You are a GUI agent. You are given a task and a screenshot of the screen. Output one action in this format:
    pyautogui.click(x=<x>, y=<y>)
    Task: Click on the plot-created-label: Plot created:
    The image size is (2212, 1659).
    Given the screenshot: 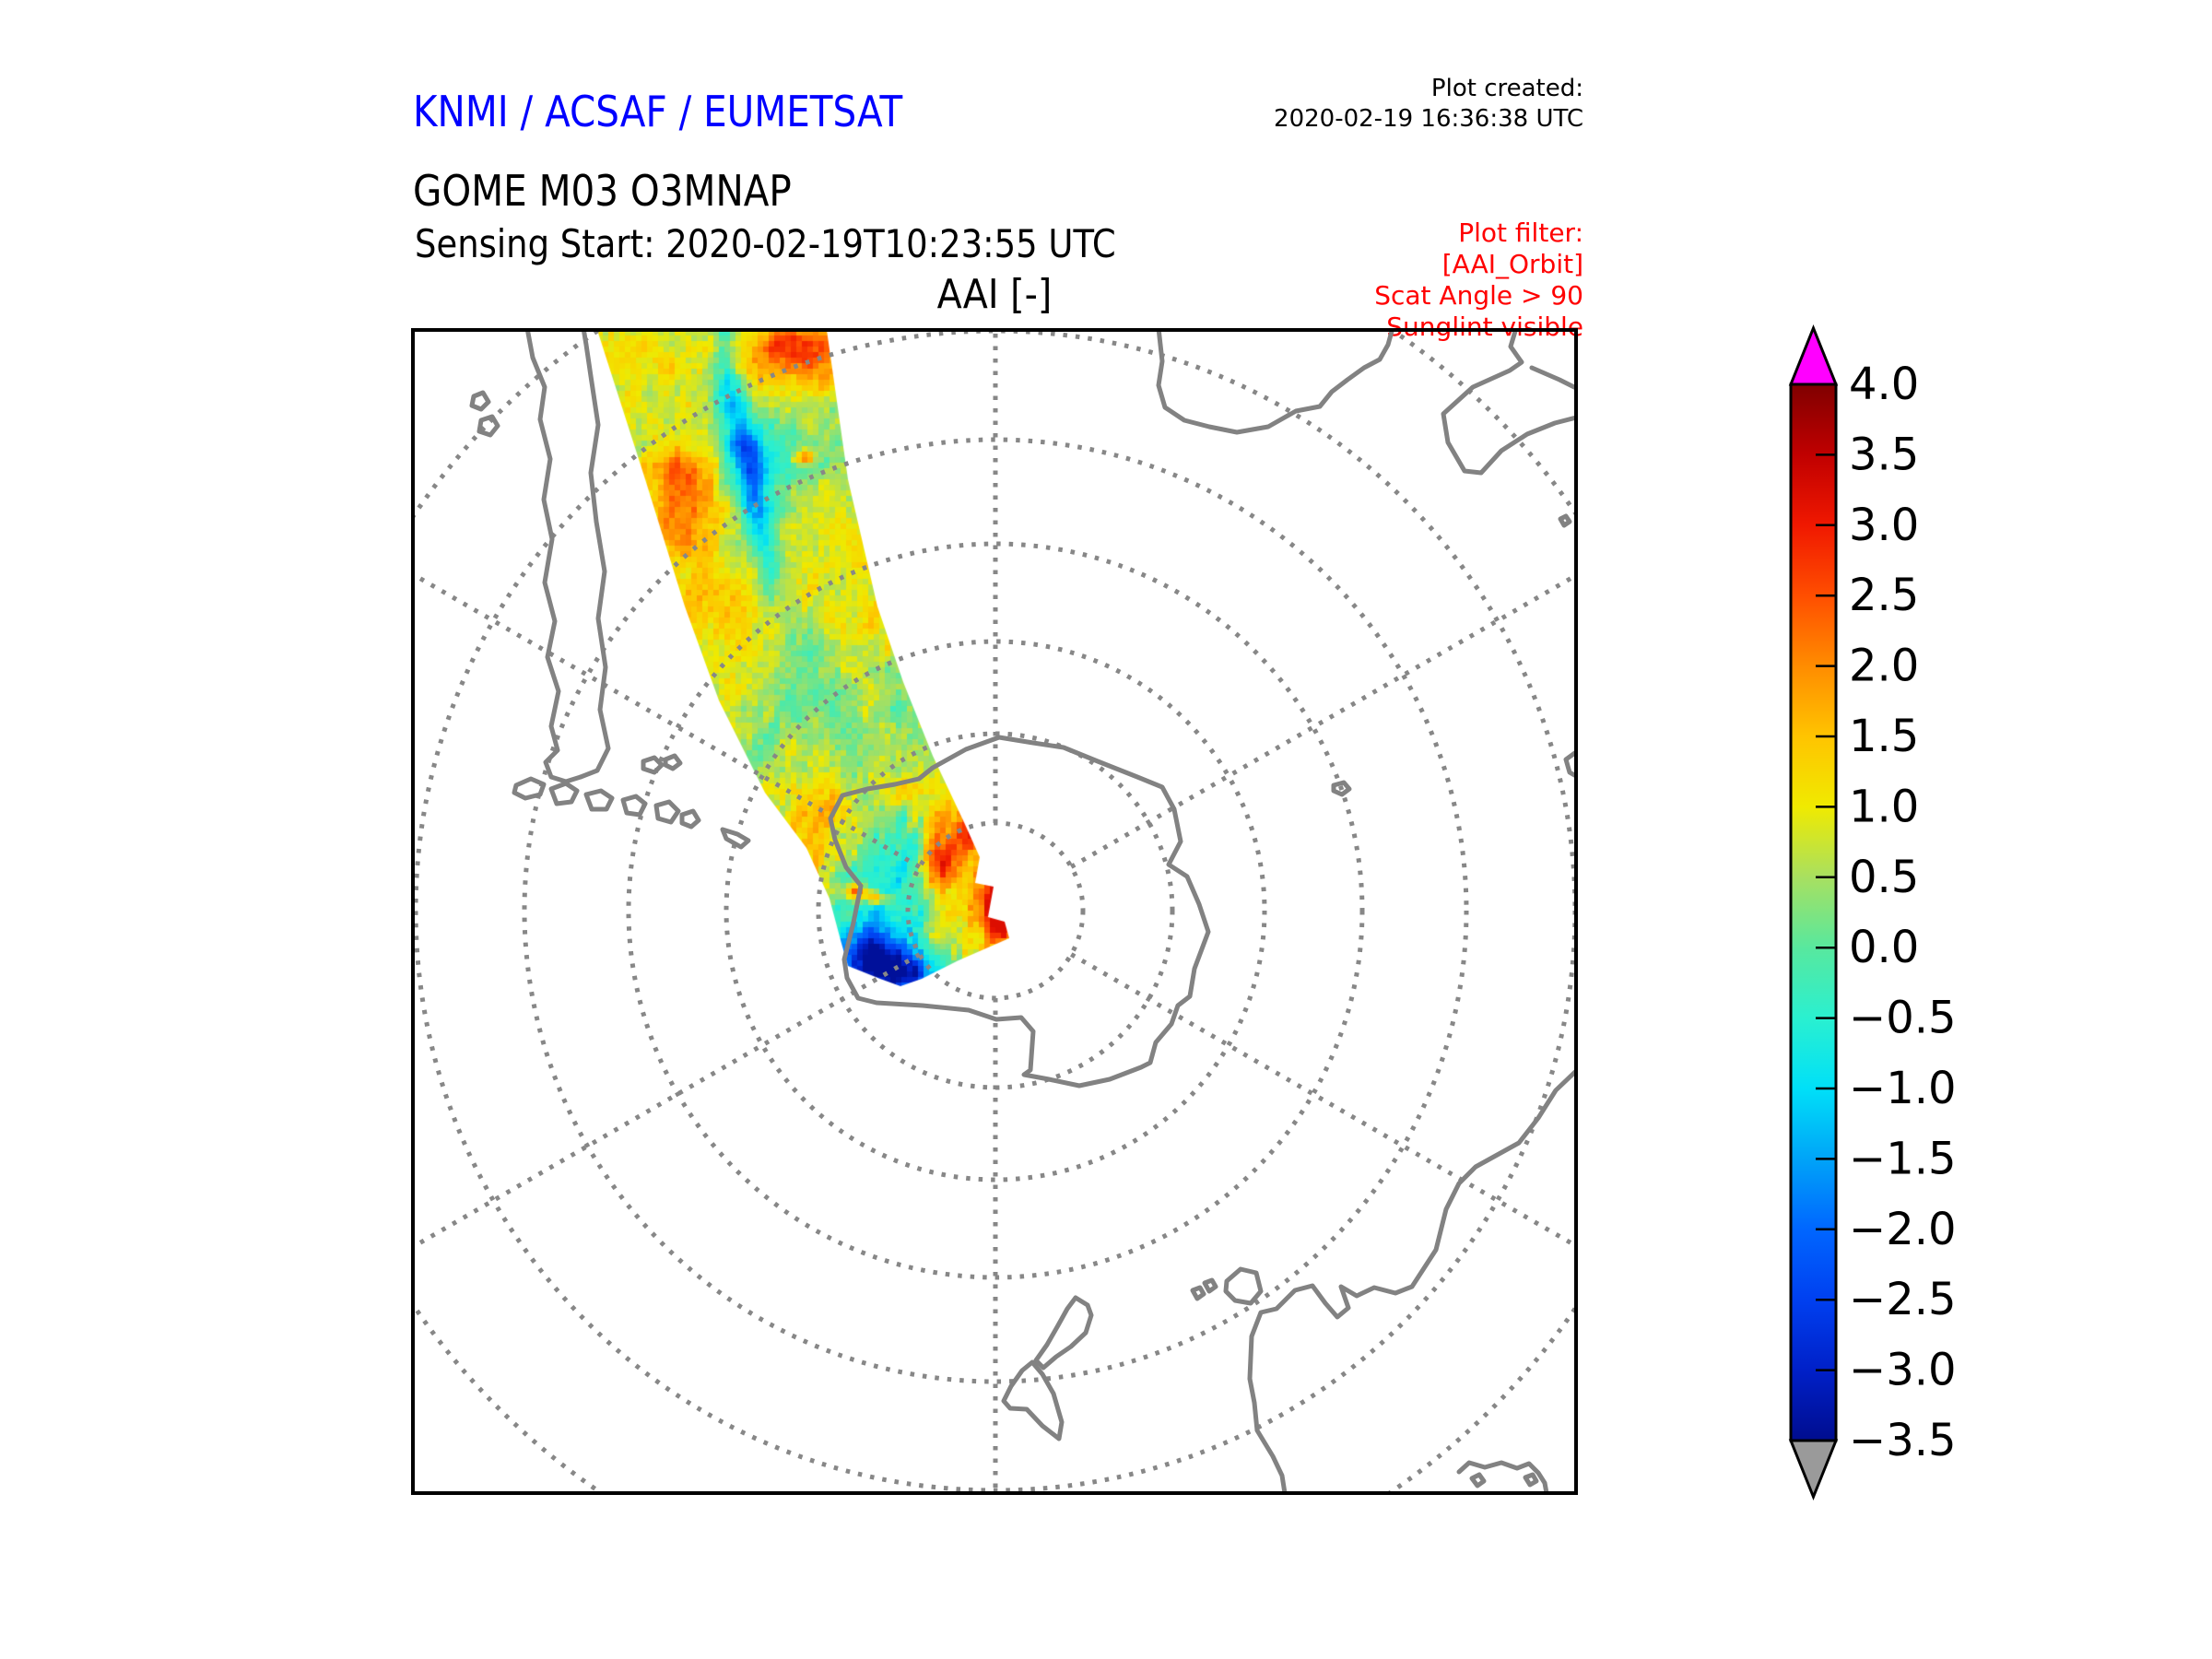 What is the action you would take?
    pyautogui.click(x=1506, y=88)
    